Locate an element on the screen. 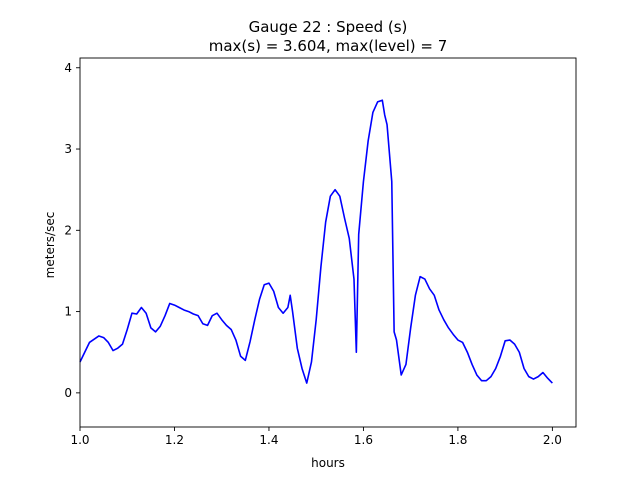 This screenshot has height=480, width=640. x-tick-label: 1.4 is located at coordinates (268, 440).